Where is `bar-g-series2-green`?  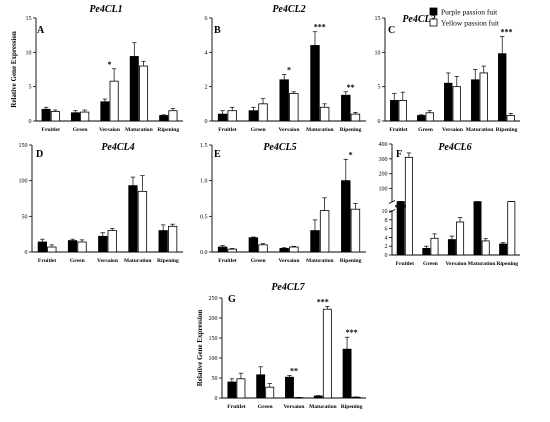
bar-g-series2-green is located at coordinates (270, 392).